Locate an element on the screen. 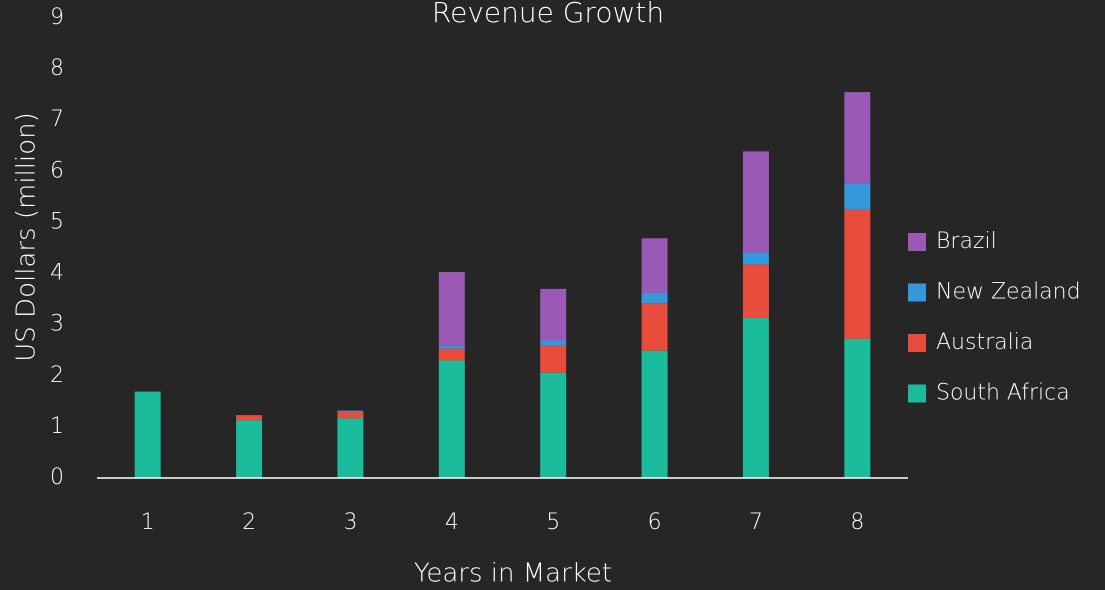 This screenshot has height=590, width=1105. y-tick-label: 9 is located at coordinates (57, 17).